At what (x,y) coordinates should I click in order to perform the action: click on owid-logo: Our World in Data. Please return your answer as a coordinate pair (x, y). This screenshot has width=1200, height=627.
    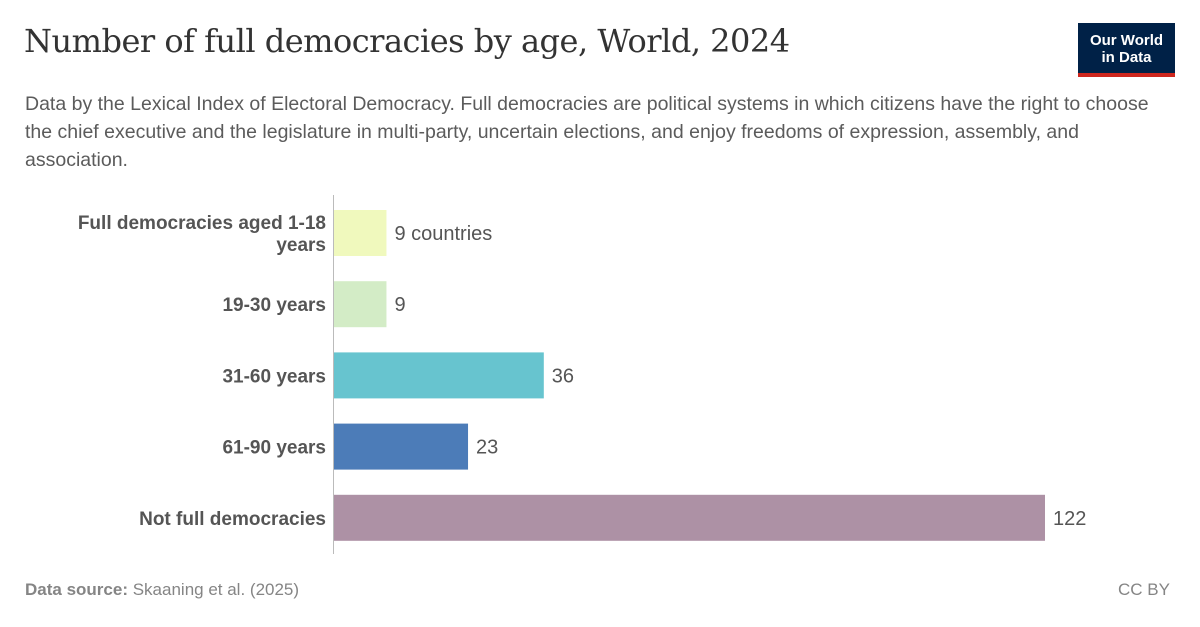
    Looking at the image, I should click on (1126, 50).